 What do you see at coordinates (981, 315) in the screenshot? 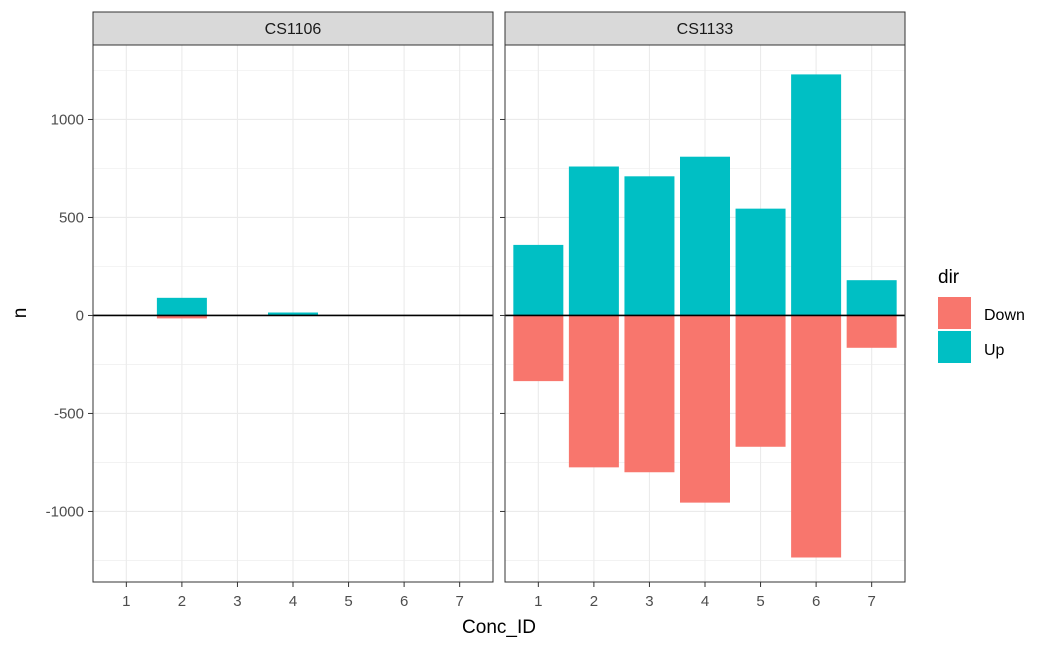
I see `legend: dir Down Up` at bounding box center [981, 315].